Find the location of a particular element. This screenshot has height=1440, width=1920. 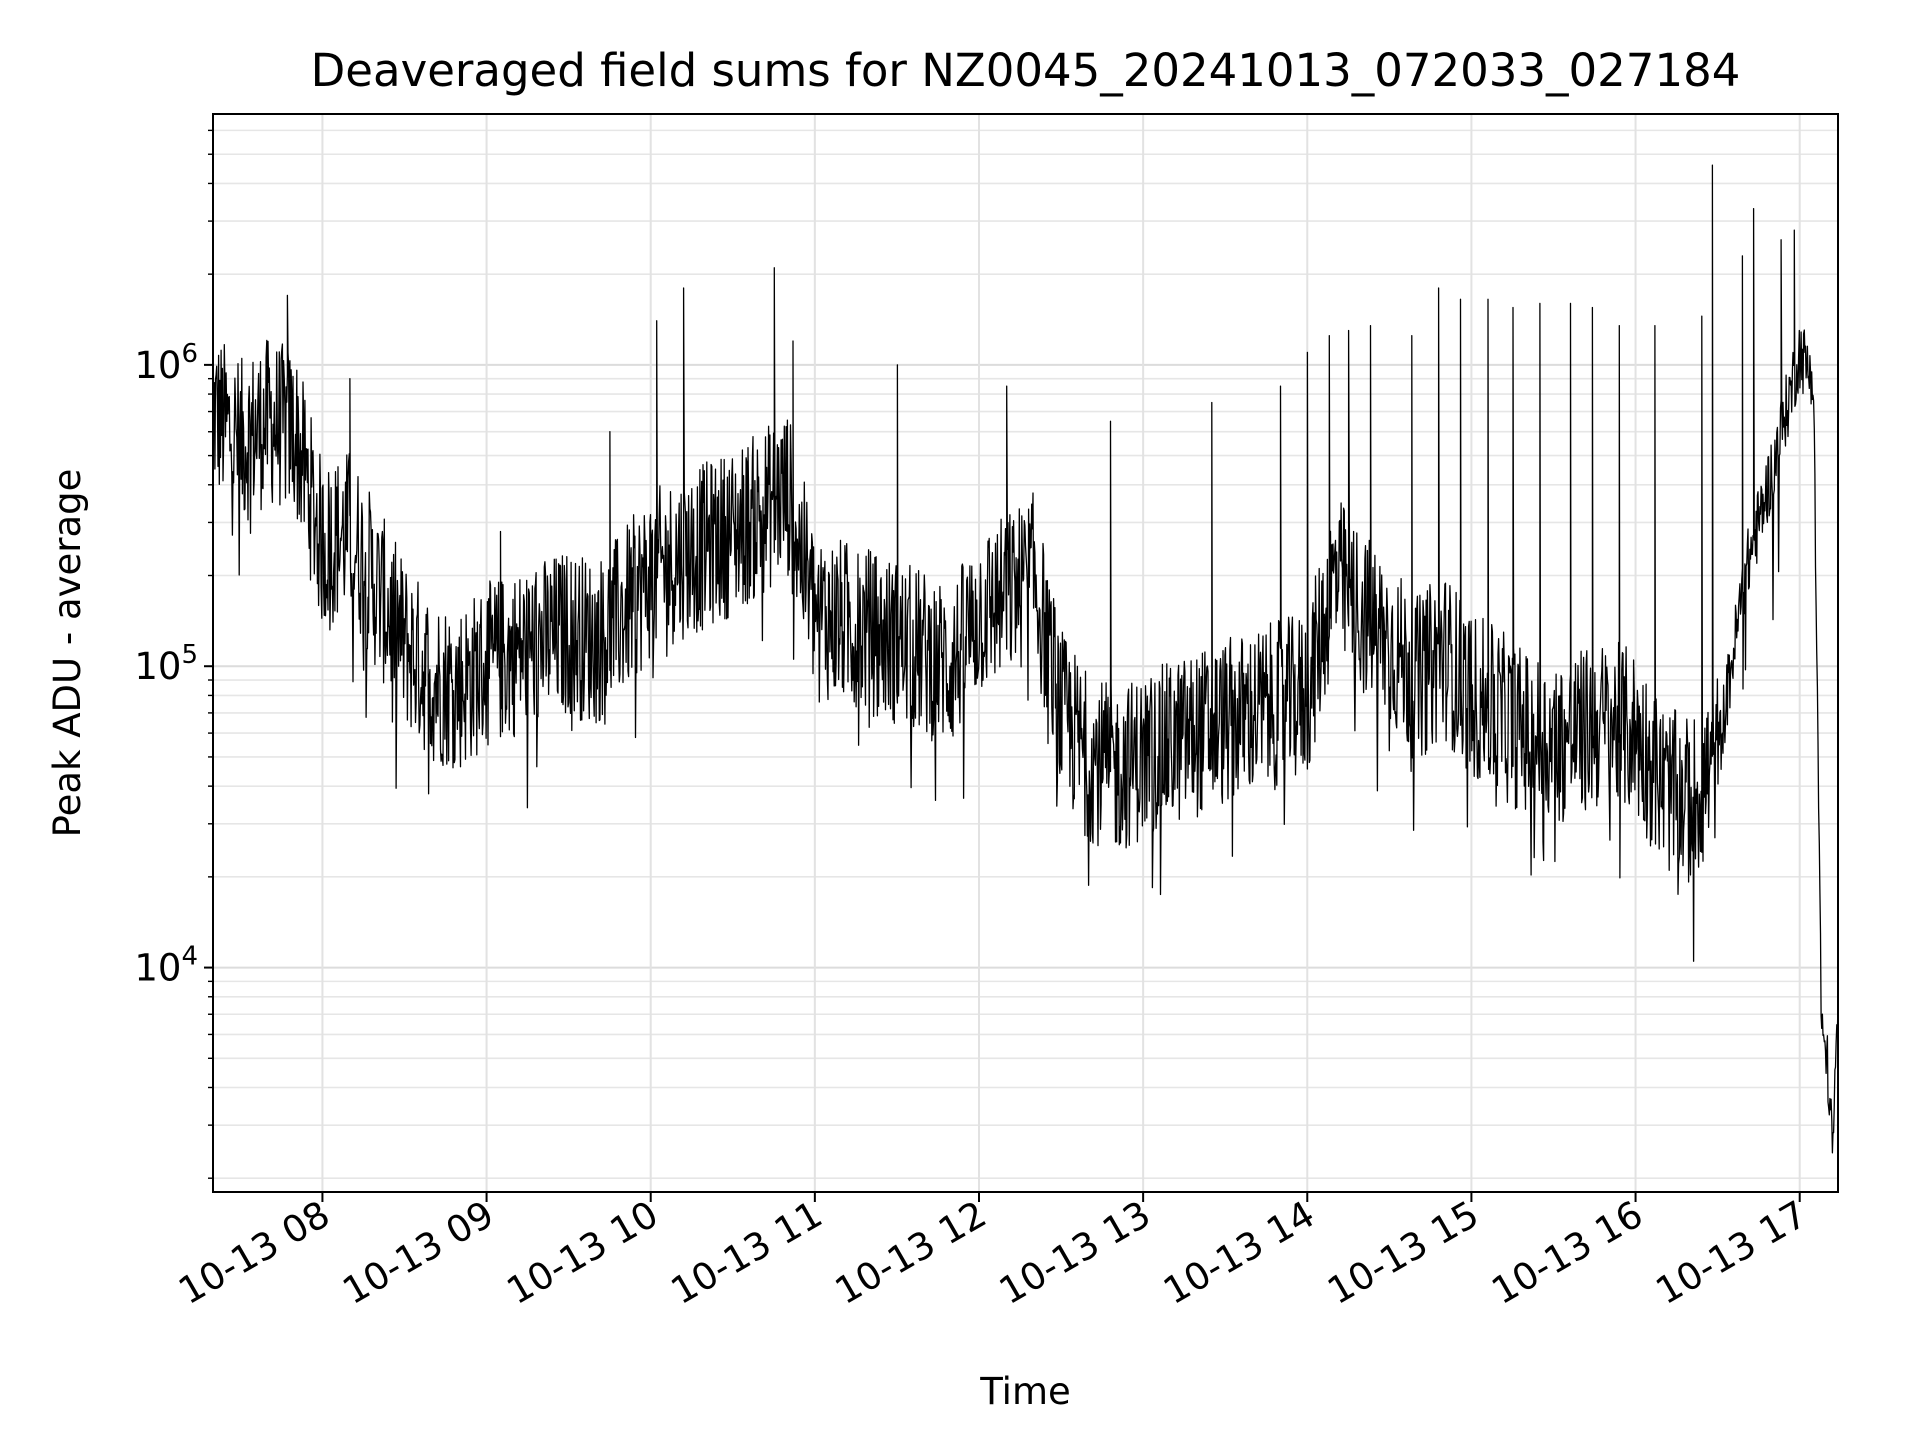

x-axis-label: Time is located at coordinates (1025, 1391).